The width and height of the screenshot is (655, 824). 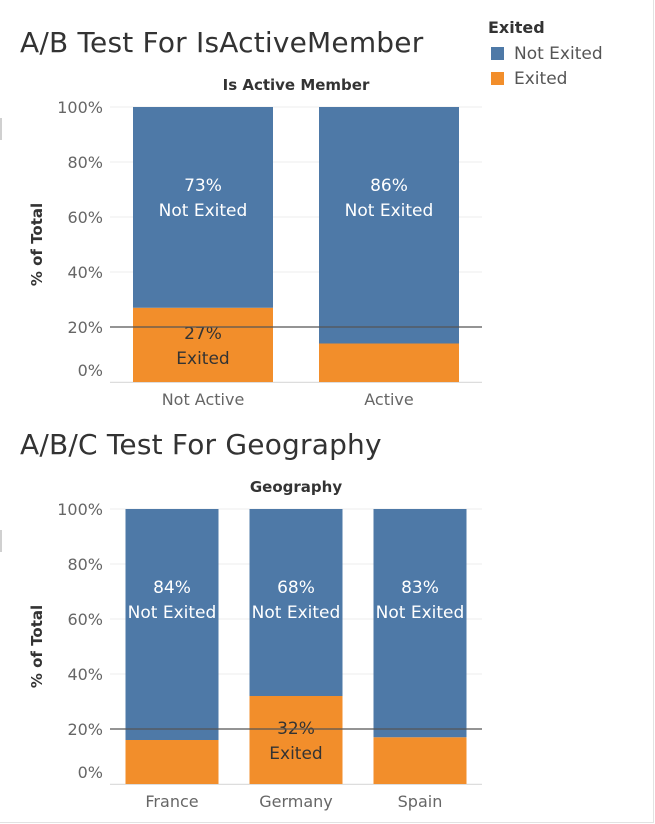 What do you see at coordinates (203, 186) in the screenshot?
I see `data-label-value: 73%` at bounding box center [203, 186].